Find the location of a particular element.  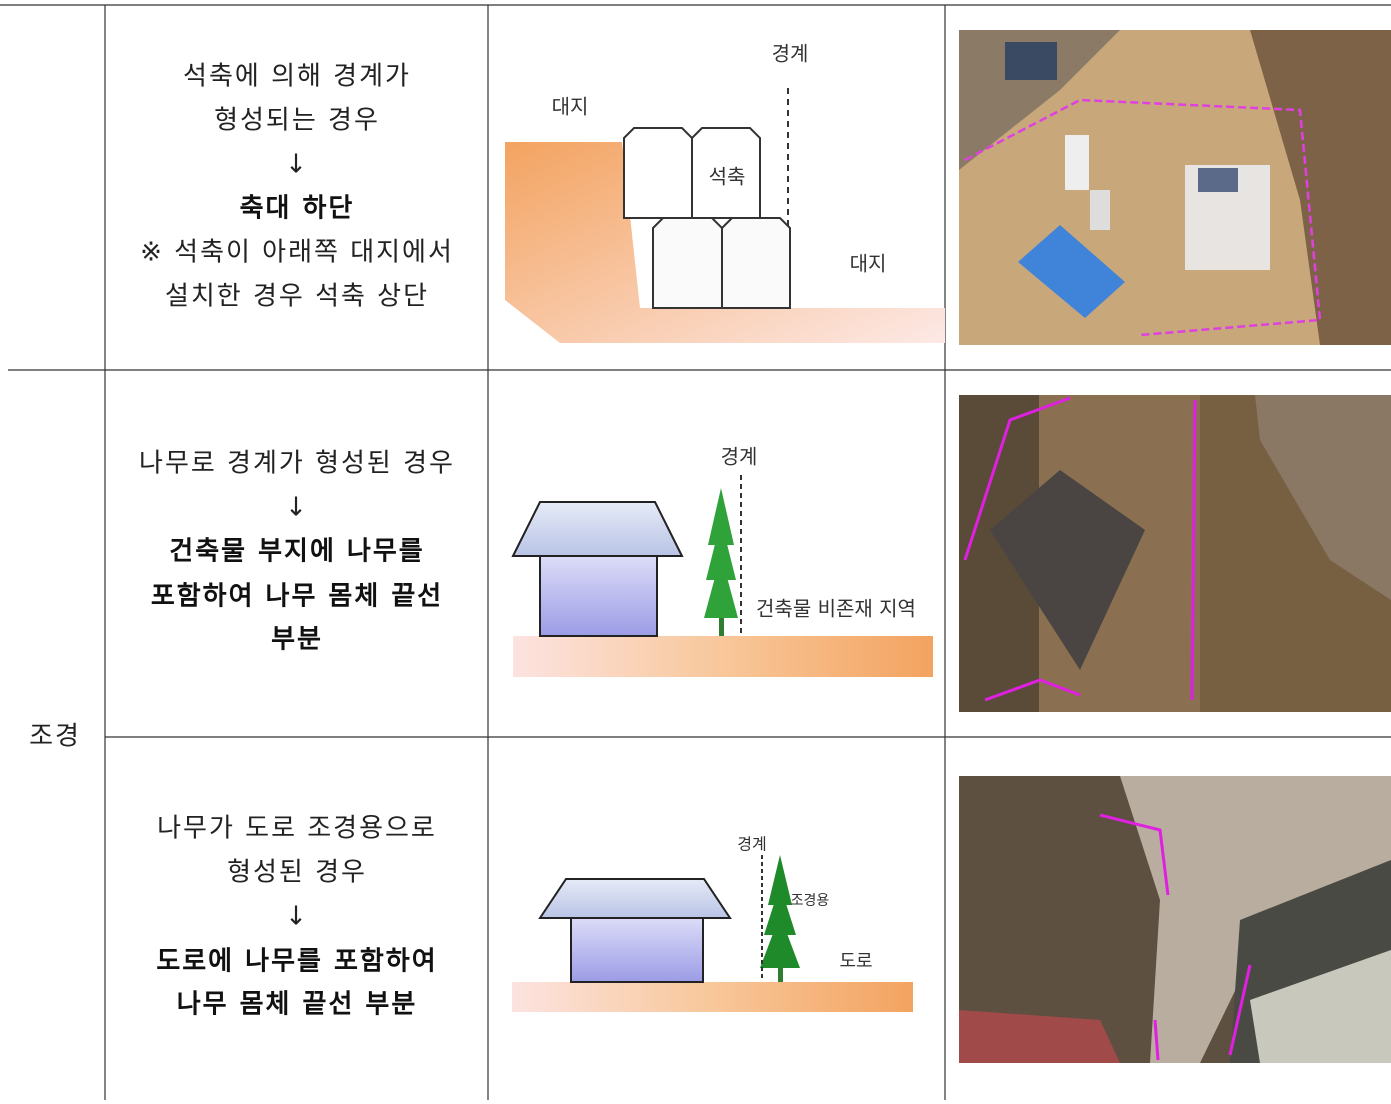

note: 설치한 경우 석축 상단 is located at coordinates (297, 297).